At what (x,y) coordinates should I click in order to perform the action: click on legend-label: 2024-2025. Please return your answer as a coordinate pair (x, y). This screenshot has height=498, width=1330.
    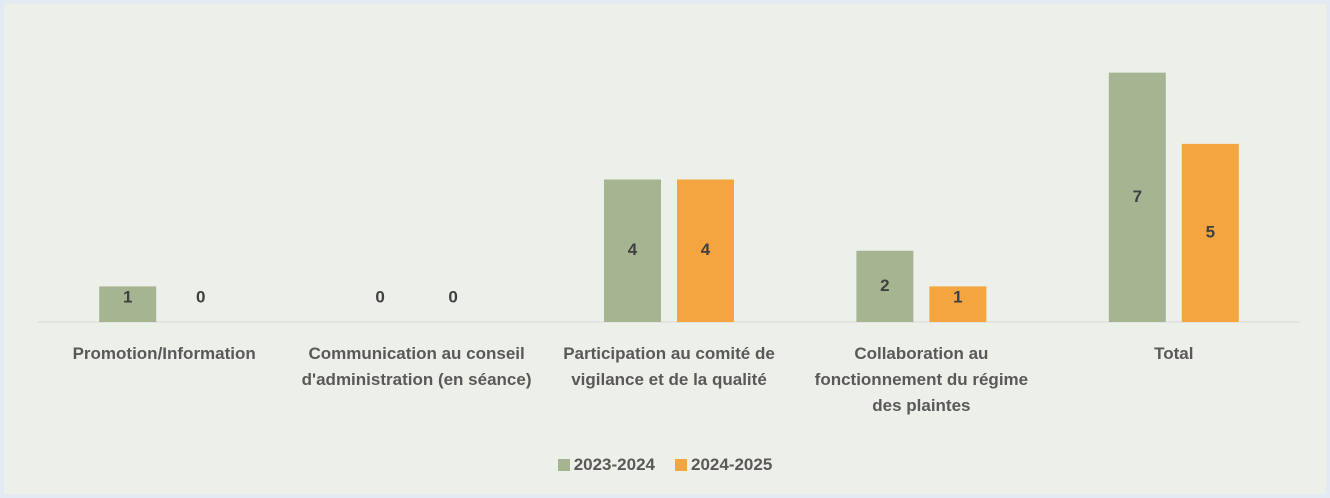
    Looking at the image, I should click on (732, 464).